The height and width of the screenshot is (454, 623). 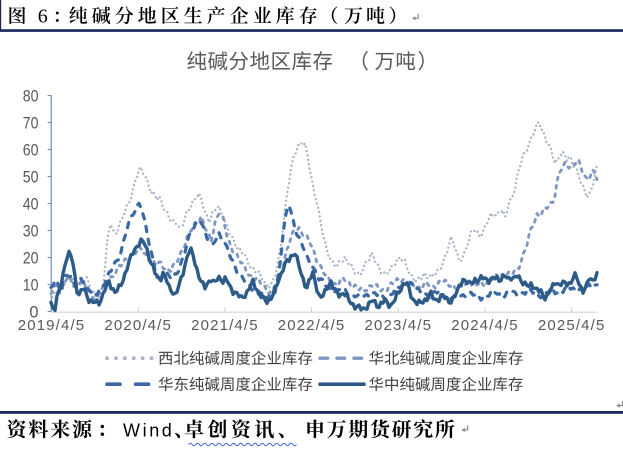 I want to click on svg-text: 2019/4/5, so click(x=52, y=325).